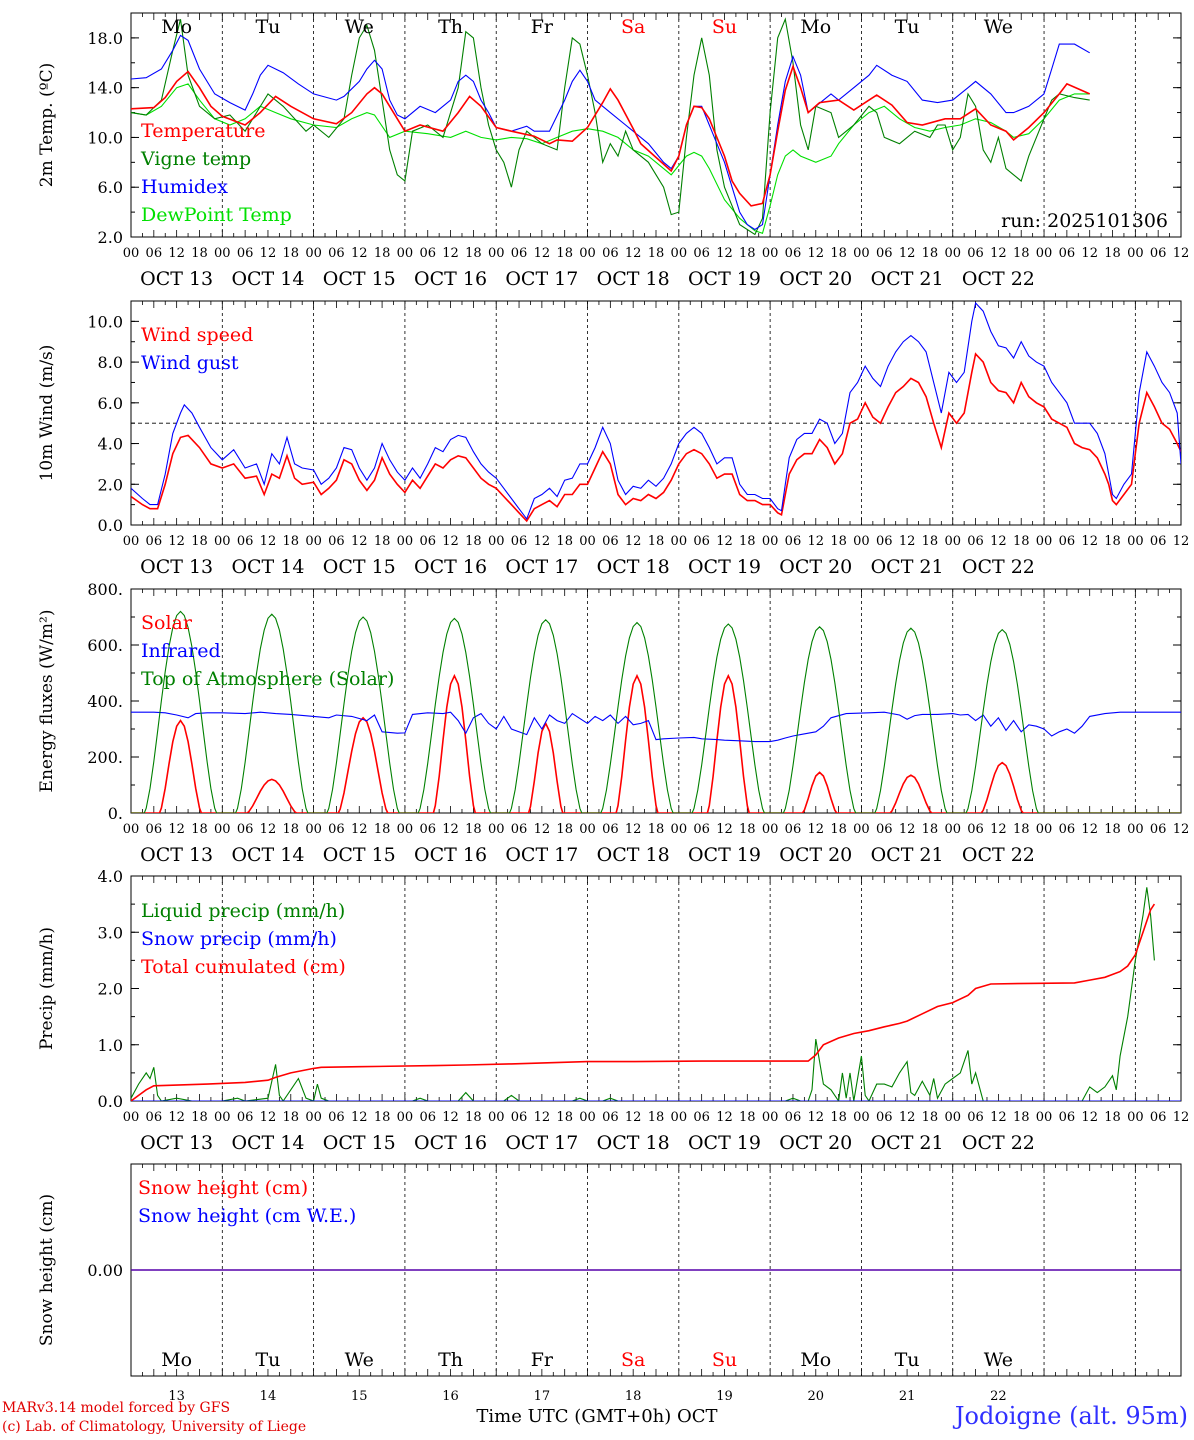  I want to click on y-tick-label: 600., so click(105, 645).